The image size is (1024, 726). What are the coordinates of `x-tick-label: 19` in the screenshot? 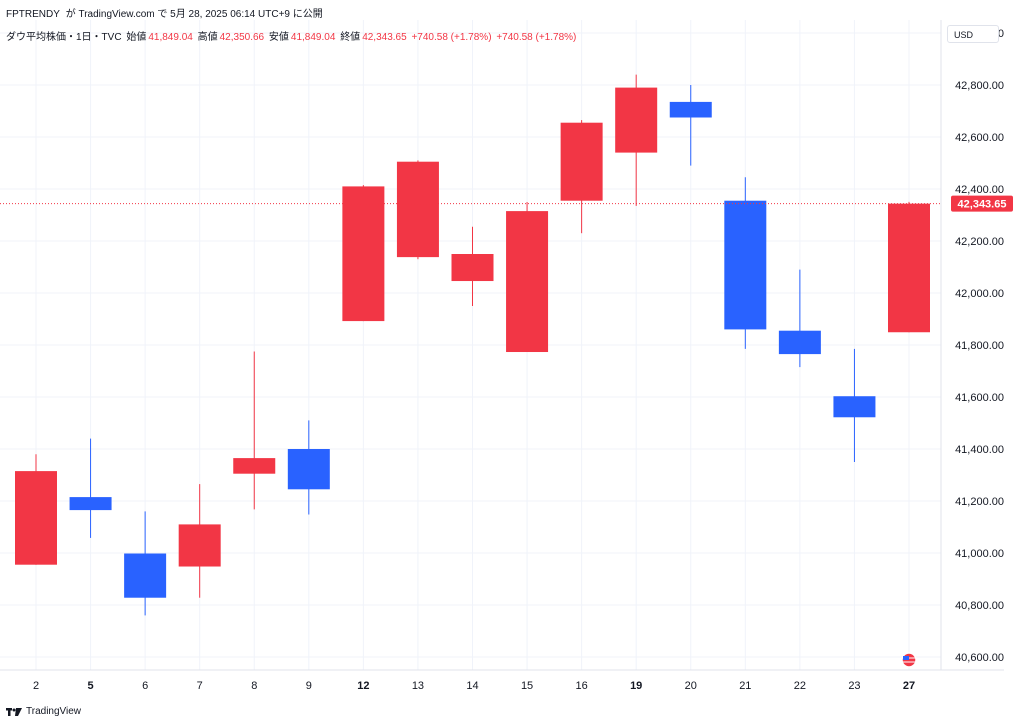 It's located at (636, 686).